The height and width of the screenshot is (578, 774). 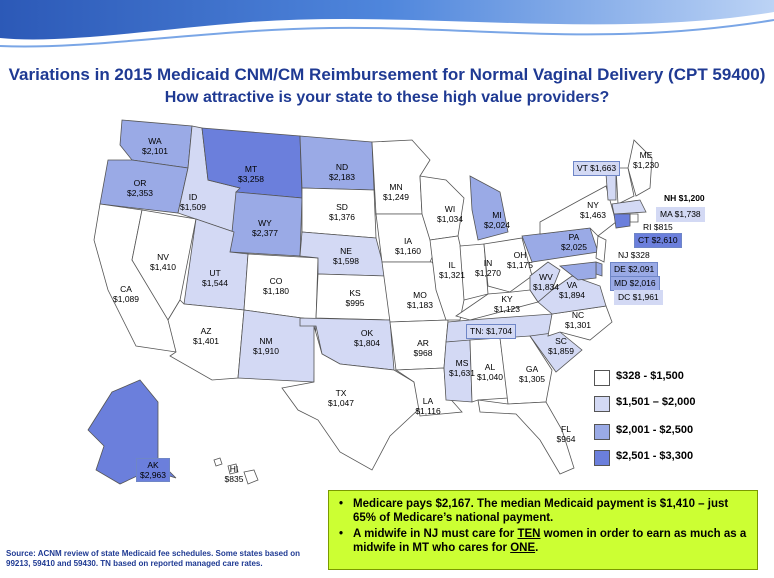 What do you see at coordinates (206, 336) in the screenshot?
I see `state-label-az: AZ $1,401` at bounding box center [206, 336].